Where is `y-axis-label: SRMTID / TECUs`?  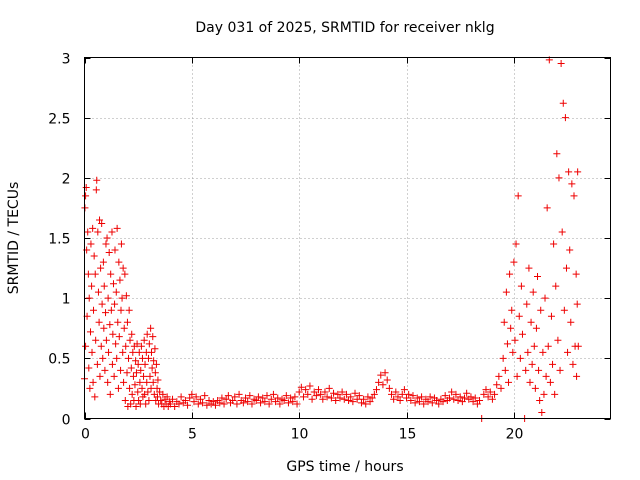 y-axis-label: SRMTID / TECUs is located at coordinates (14, 238).